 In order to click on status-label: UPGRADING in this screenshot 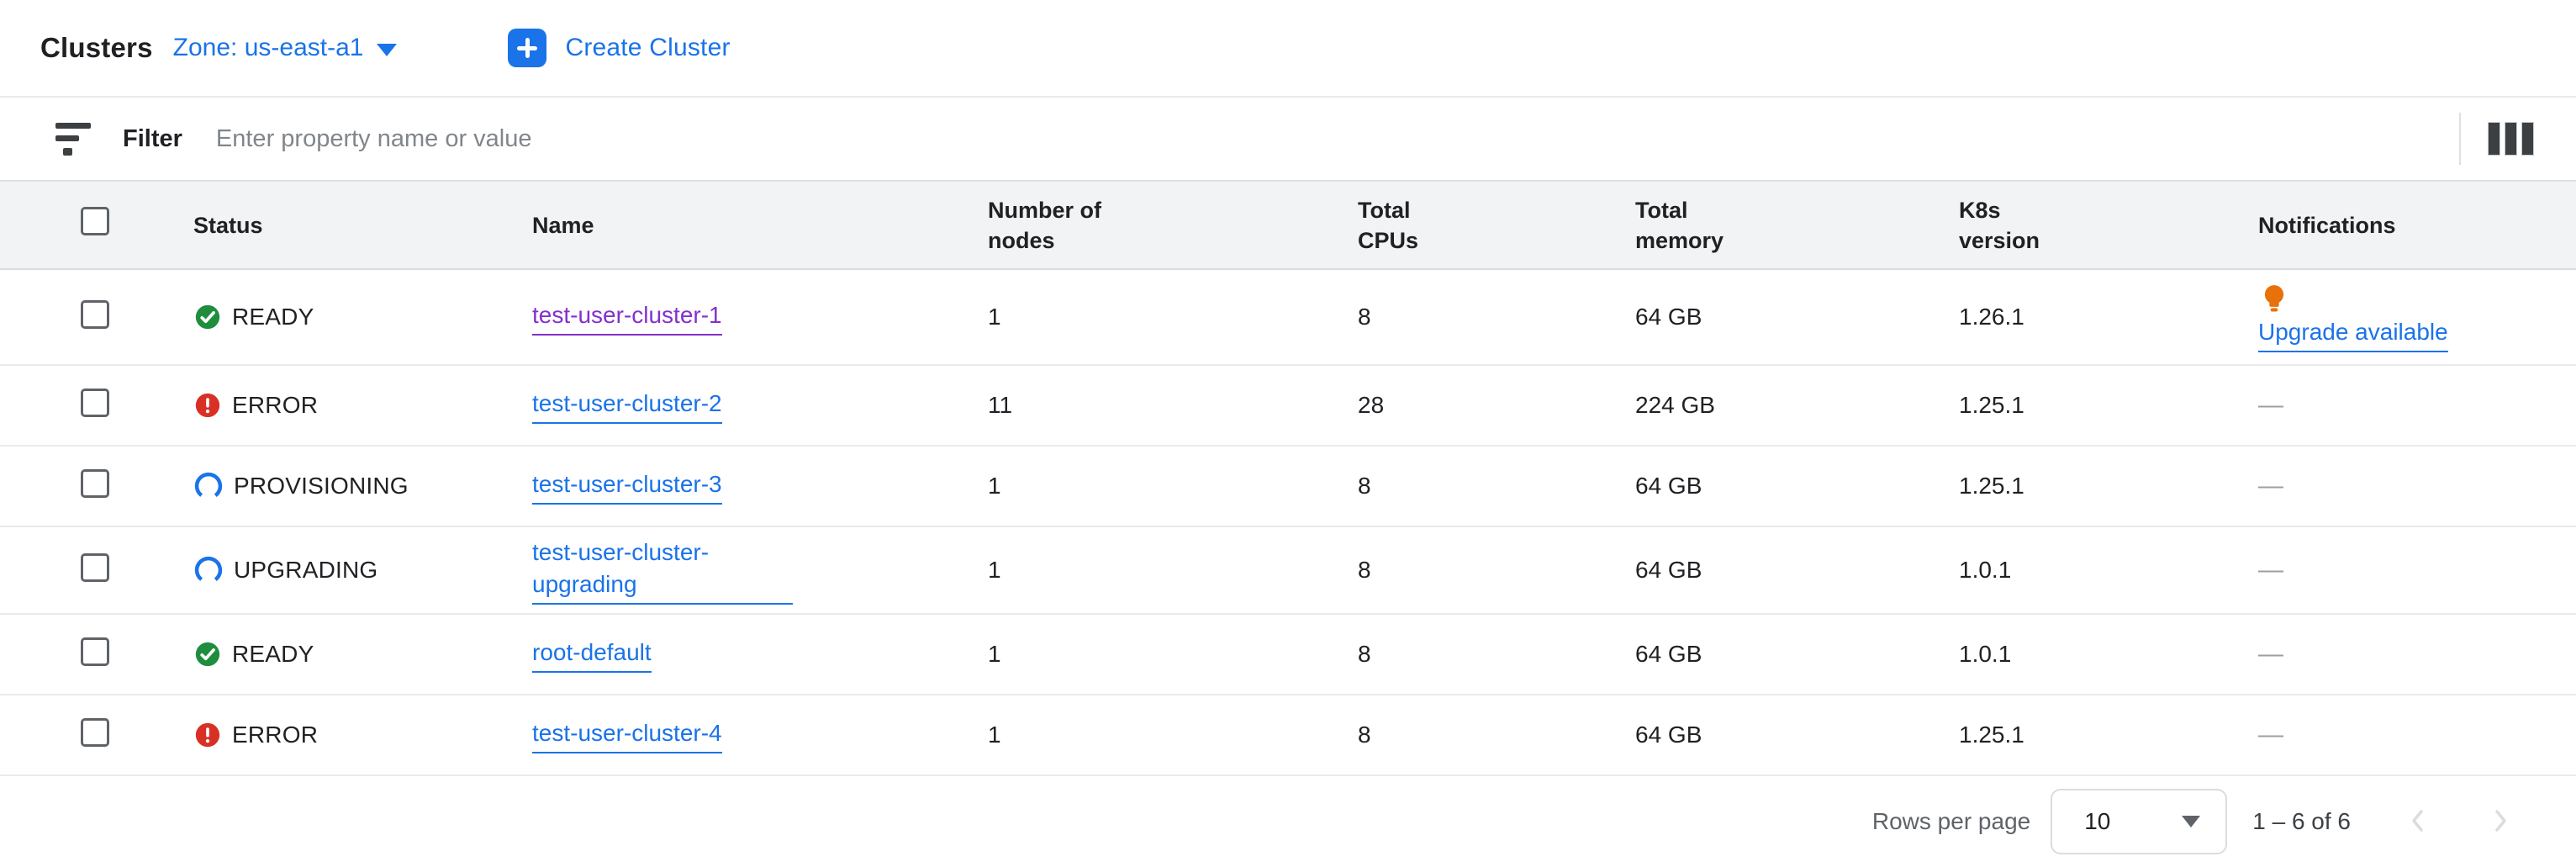, I will do `click(306, 570)`.